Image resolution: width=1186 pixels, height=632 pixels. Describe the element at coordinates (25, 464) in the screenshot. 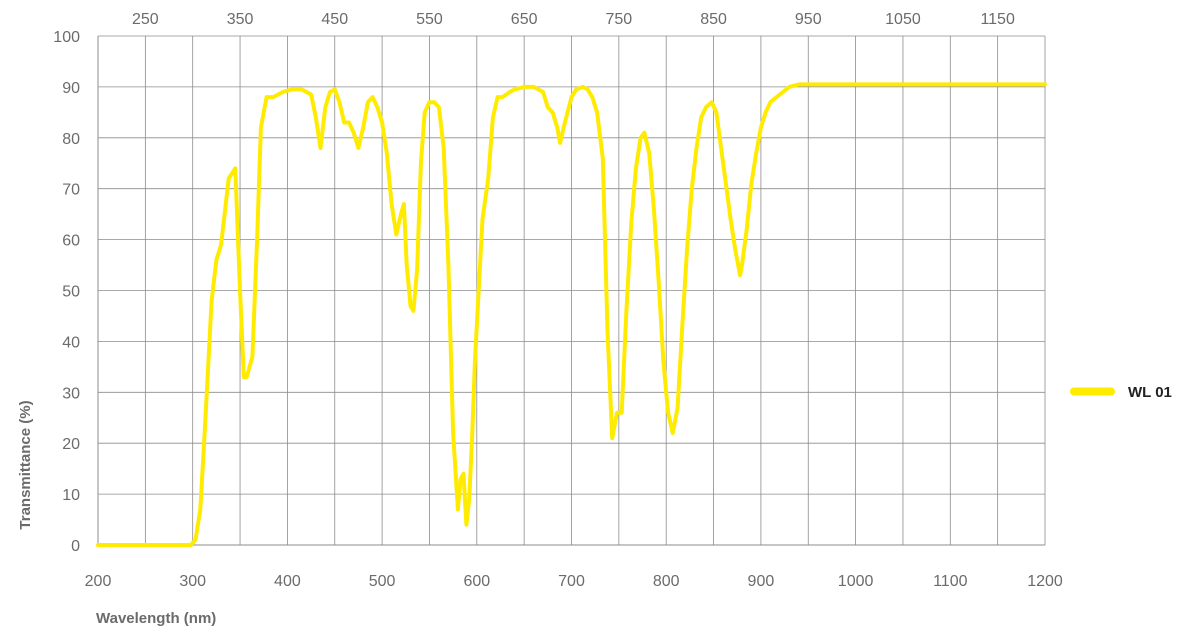

I see `y-axis-title: Transmittance (%)` at that location.